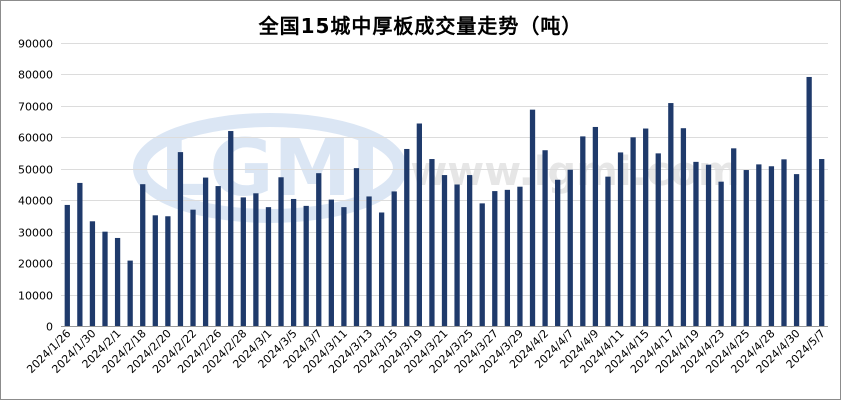  What do you see at coordinates (35, 138) in the screenshot?
I see `y-tick-label: 60000` at bounding box center [35, 138].